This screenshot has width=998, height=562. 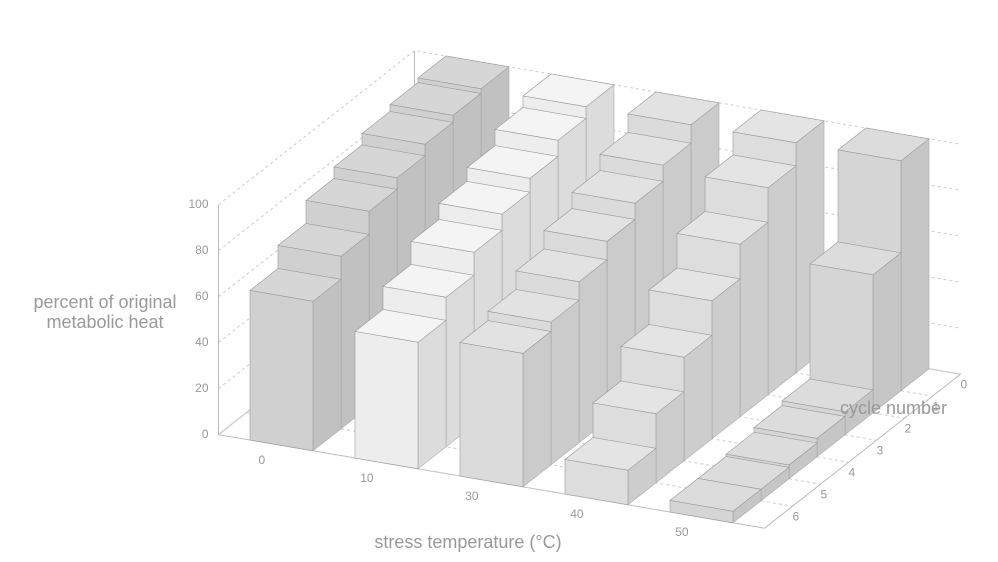 I want to click on z-tick-label: 6, so click(x=796, y=516).